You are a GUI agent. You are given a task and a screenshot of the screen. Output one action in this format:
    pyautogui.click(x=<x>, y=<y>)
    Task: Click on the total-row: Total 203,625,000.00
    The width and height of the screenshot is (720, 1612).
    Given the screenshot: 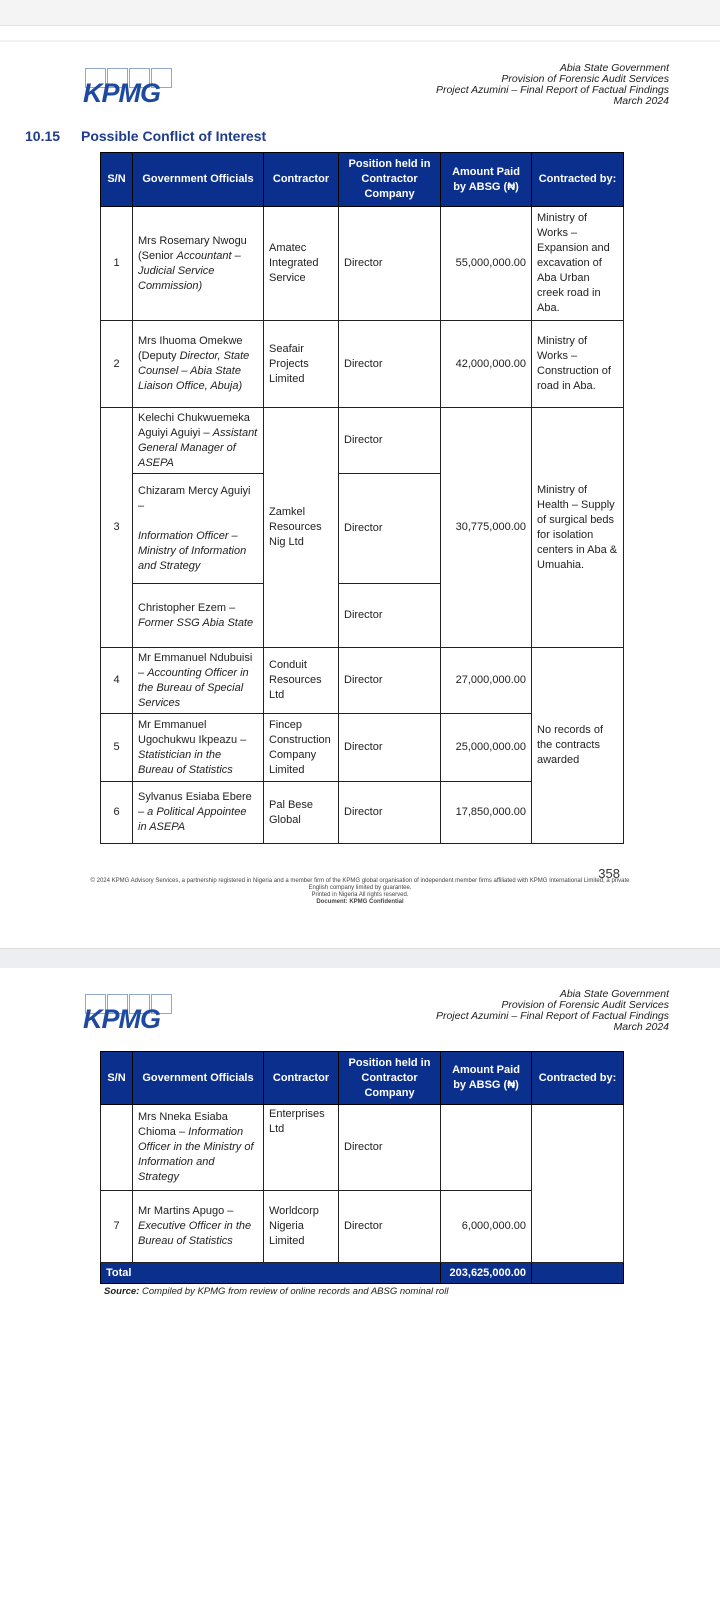 What is the action you would take?
    pyautogui.click(x=362, y=1273)
    